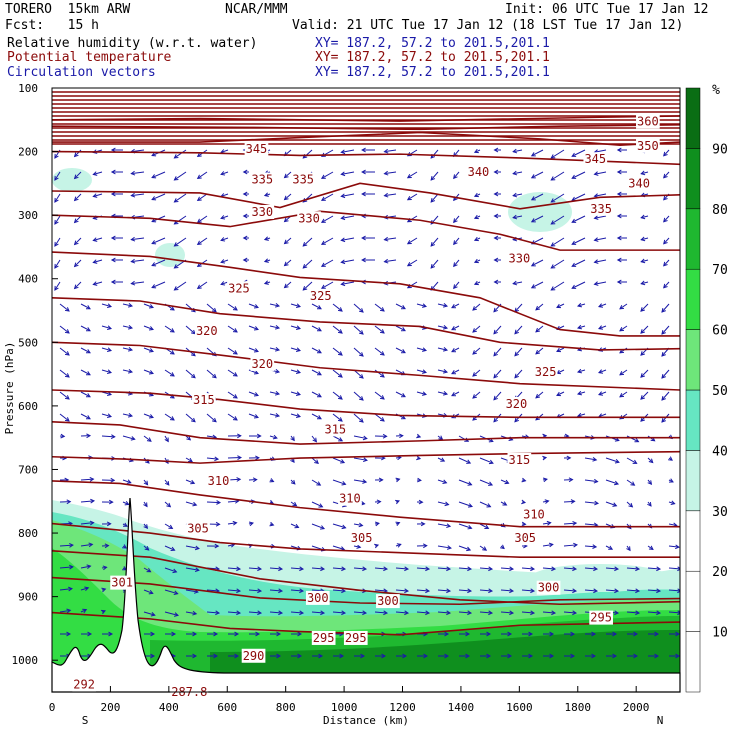 This screenshot has height=740, width=740. I want to click on x-tick-label: 2000, so click(636, 707).